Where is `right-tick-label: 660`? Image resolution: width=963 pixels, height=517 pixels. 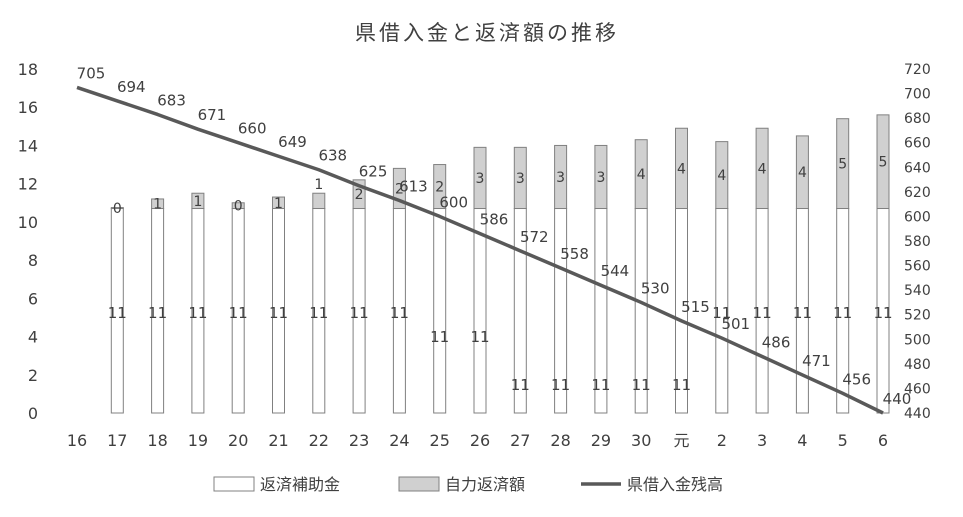 right-tick-label: 660 is located at coordinates (917, 144).